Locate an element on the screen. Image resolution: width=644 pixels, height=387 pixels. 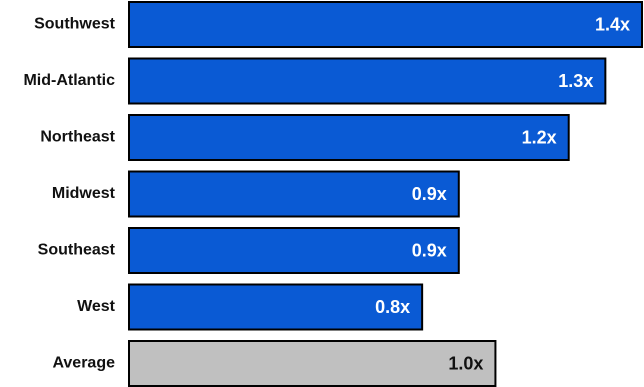
value-label-average: 1.0x is located at coordinates (465, 363).